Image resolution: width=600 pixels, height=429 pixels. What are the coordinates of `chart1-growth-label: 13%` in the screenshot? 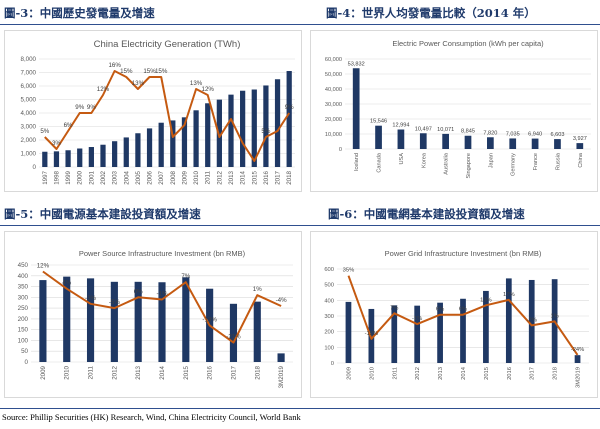 It's located at (138, 83).